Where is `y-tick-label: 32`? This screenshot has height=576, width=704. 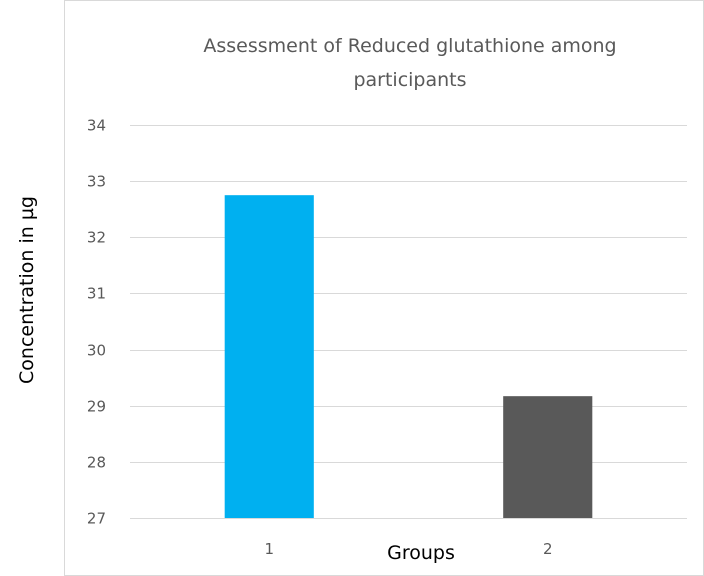
y-tick-label: 32 is located at coordinates (96, 238).